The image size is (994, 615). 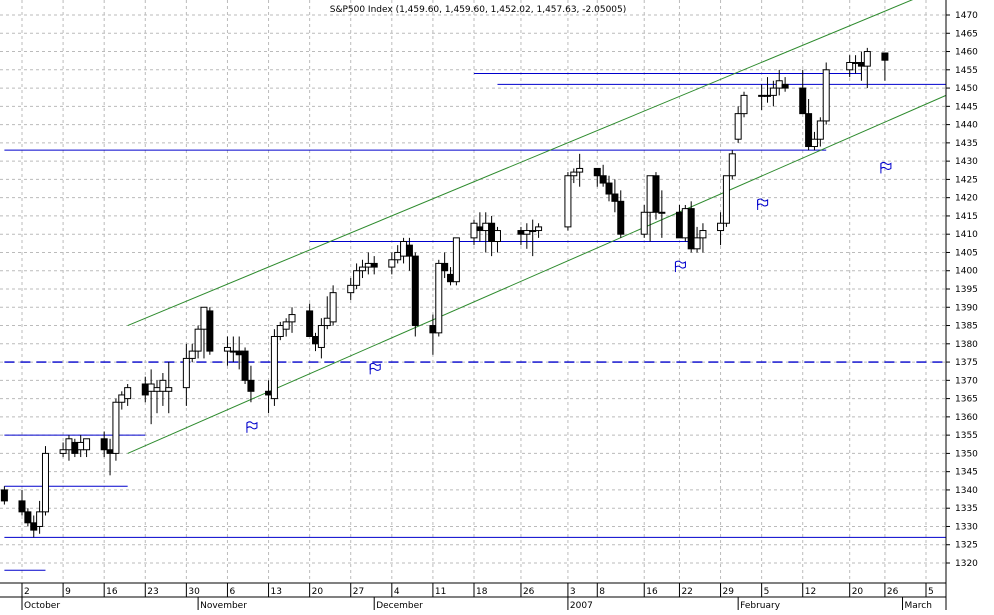 What do you see at coordinates (68, 592) in the screenshot?
I see `x-tick-label: 9` at bounding box center [68, 592].